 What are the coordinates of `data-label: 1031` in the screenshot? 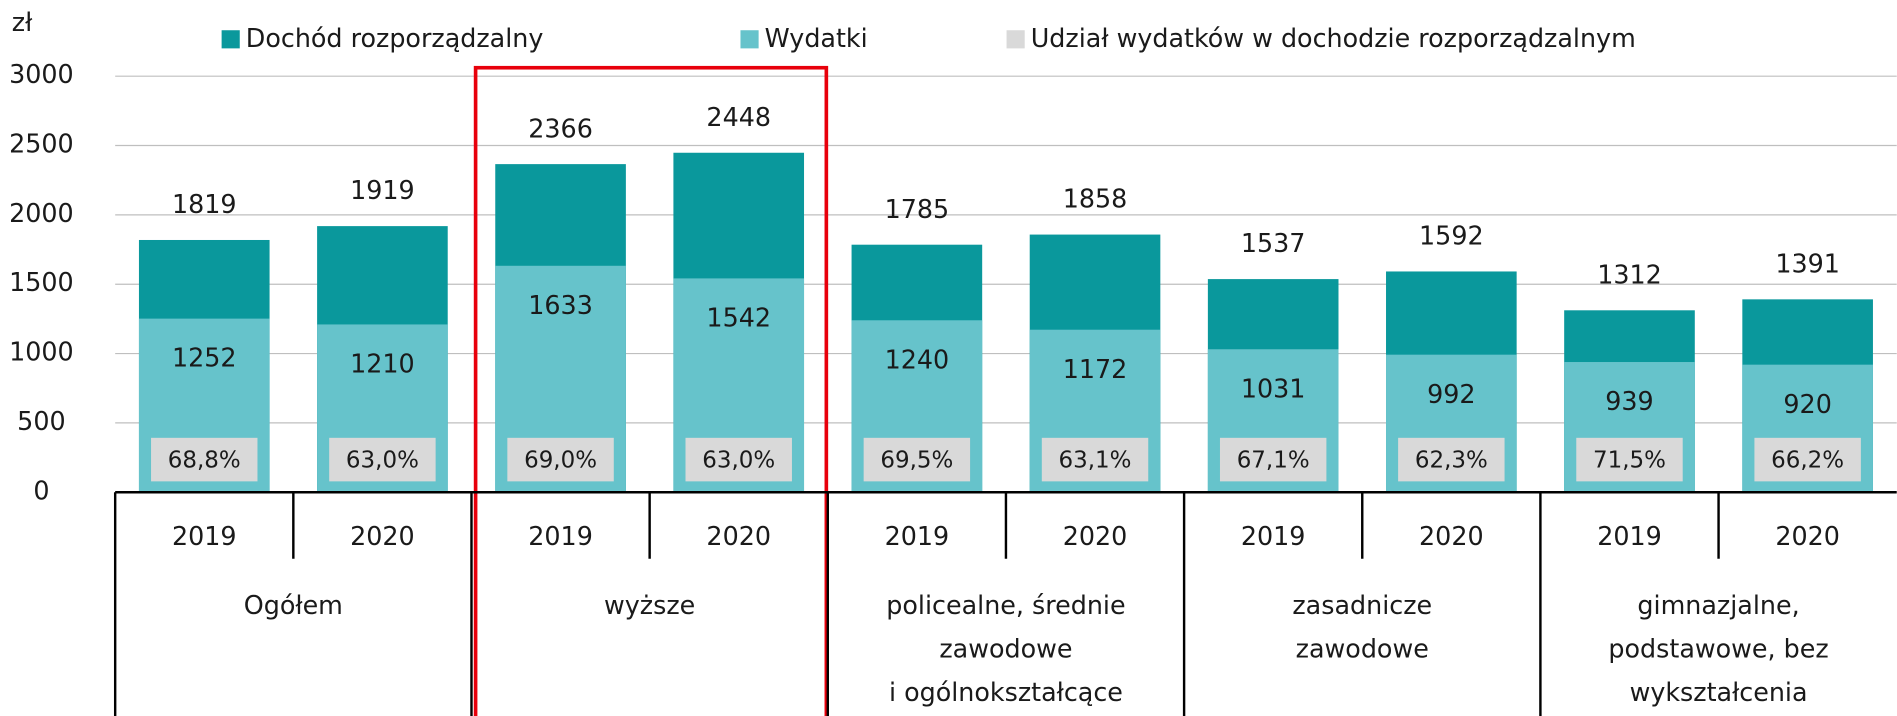 It's located at (1273, 388).